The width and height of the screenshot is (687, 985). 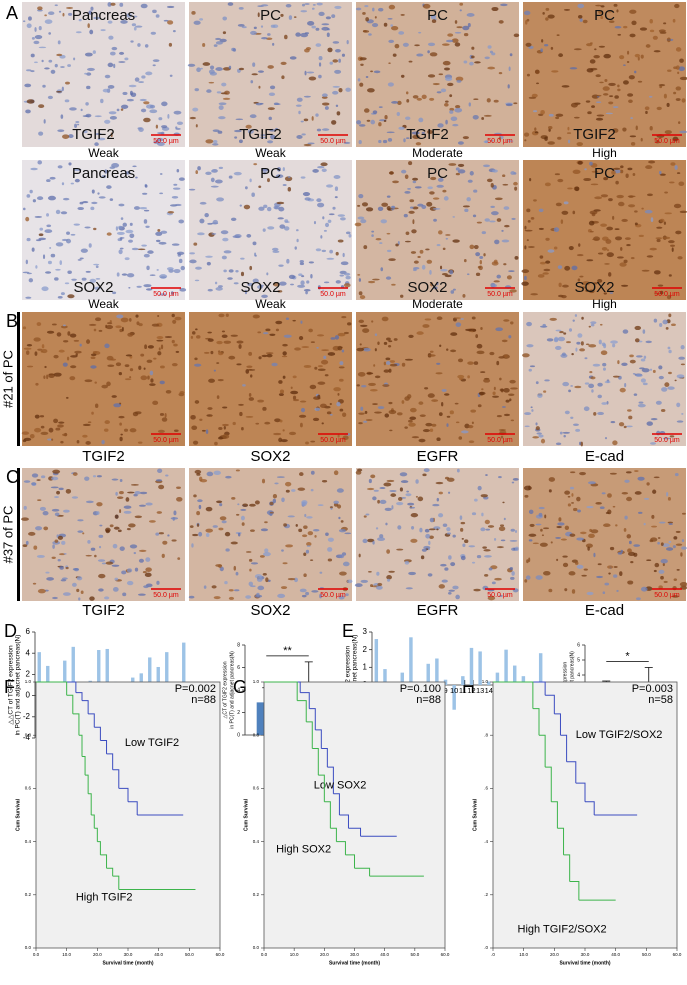 What do you see at coordinates (166, 595) in the screenshot?
I see `scale-label: 50.0 µm` at bounding box center [166, 595].